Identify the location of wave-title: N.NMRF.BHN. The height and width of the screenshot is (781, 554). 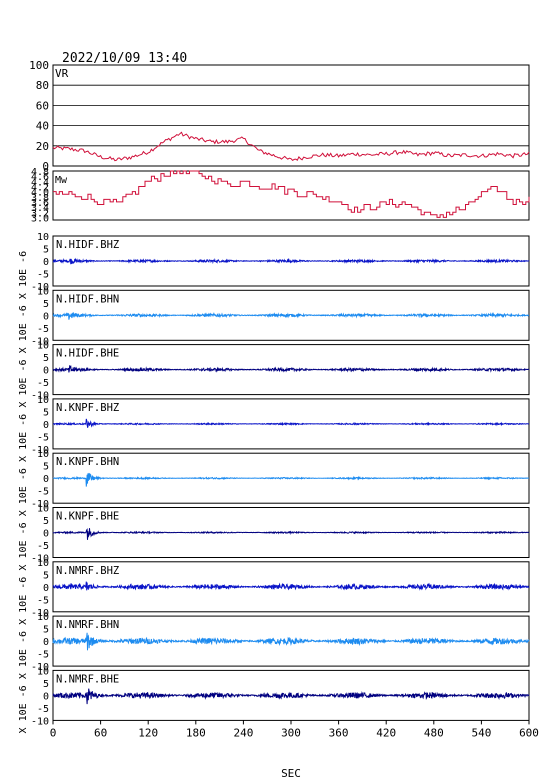
(87, 625).